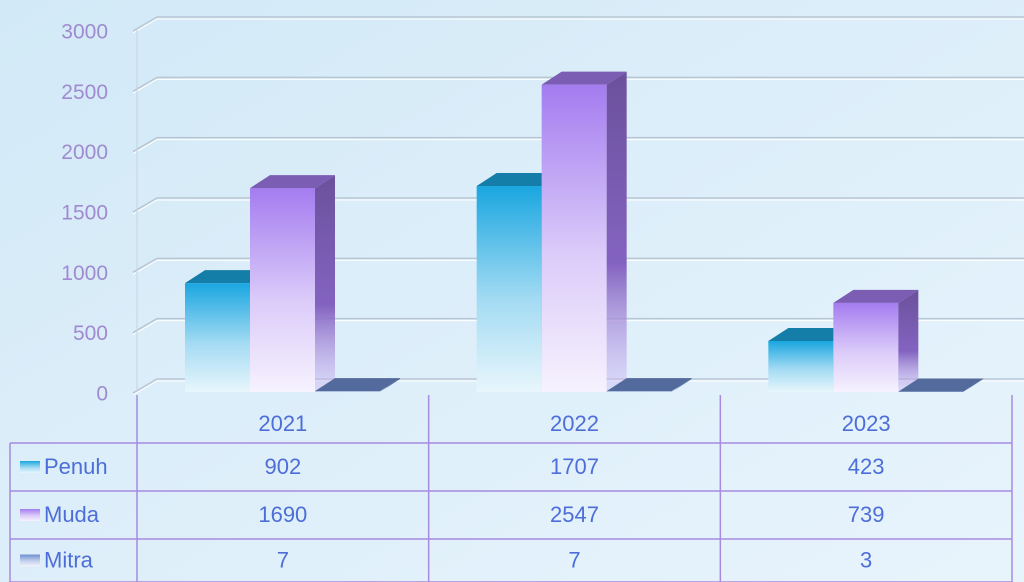 The image size is (1024, 582). What do you see at coordinates (90, 333) in the screenshot?
I see `y-tick-label: 500` at bounding box center [90, 333].